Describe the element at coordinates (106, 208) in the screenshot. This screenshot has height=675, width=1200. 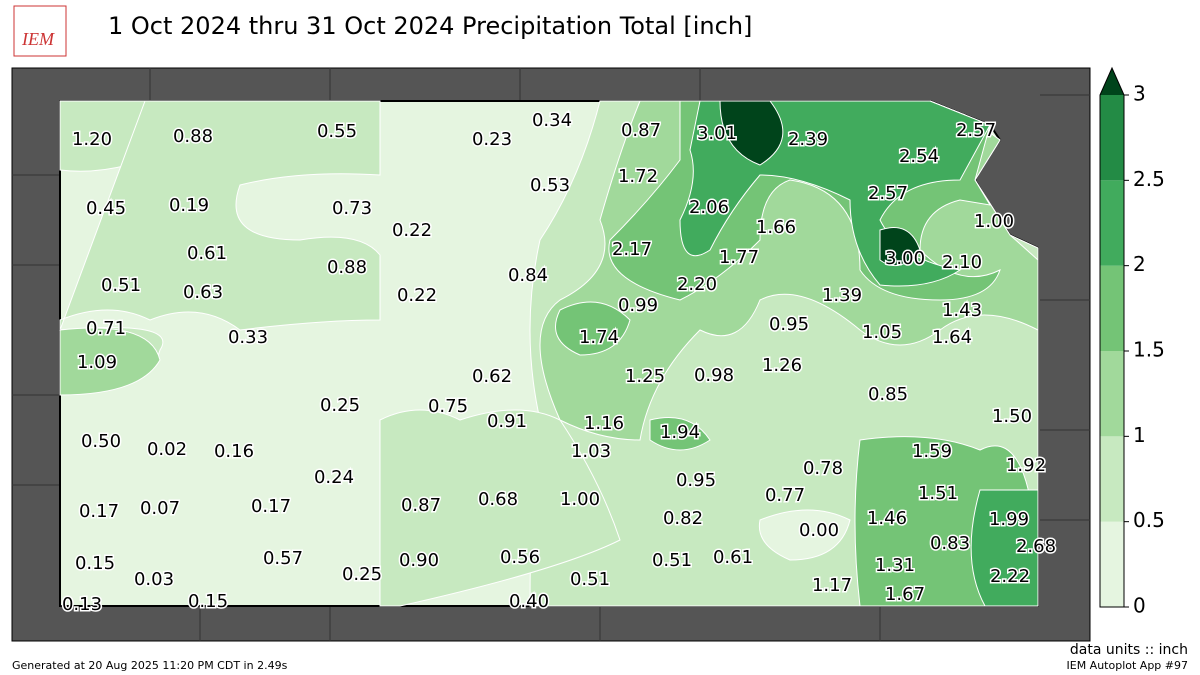
I see `station-value: 0.45` at that location.